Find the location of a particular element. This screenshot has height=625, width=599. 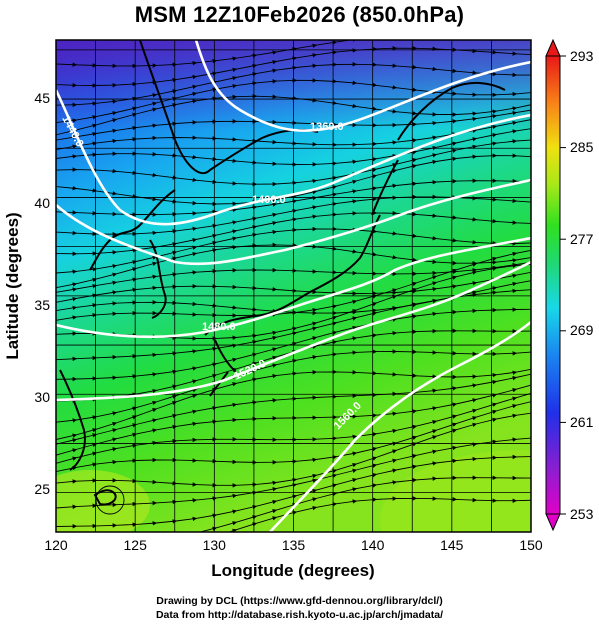

x-tick-label: 140 is located at coordinates (373, 545).